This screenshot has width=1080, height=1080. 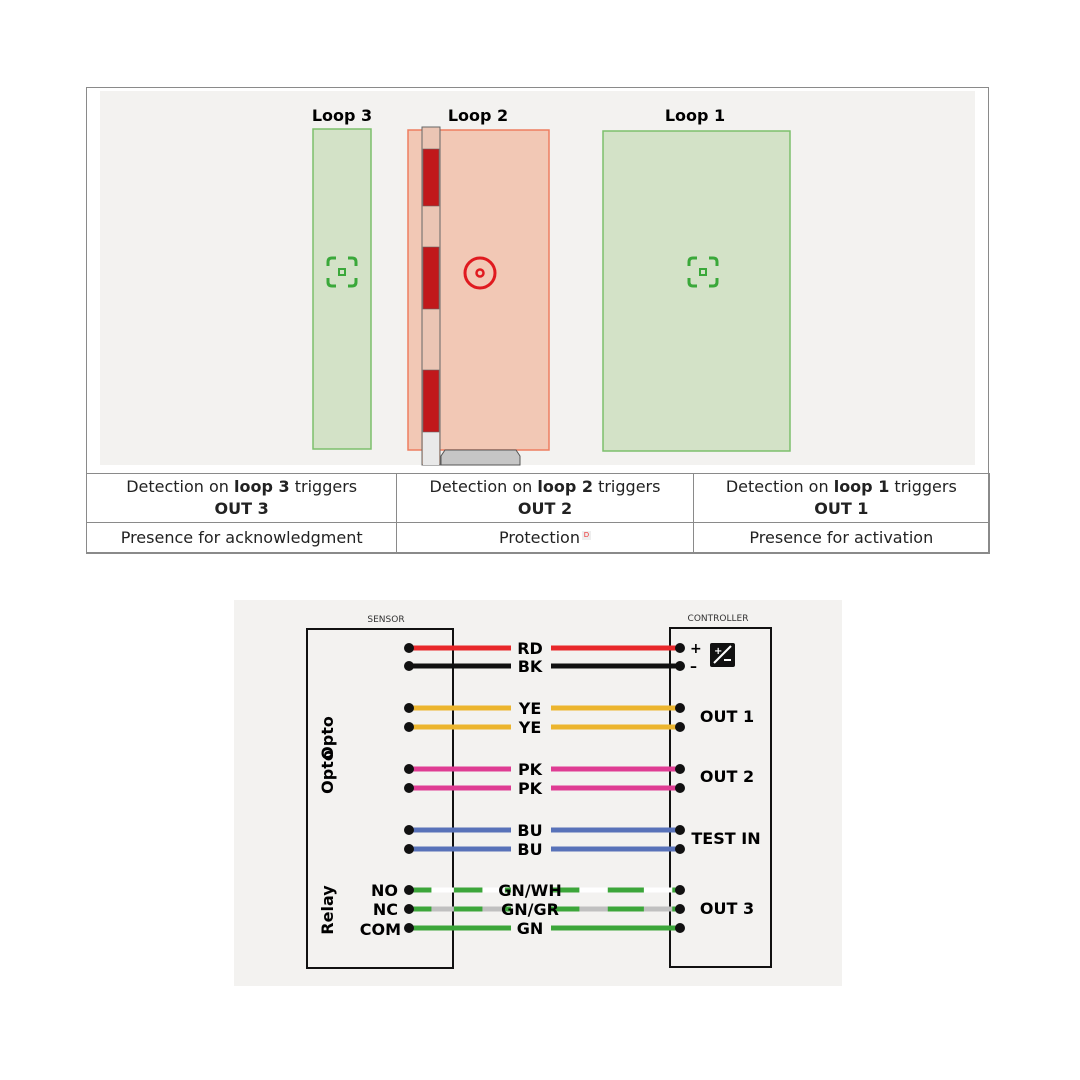 I want to click on loop-3-zone, so click(x=342, y=289).